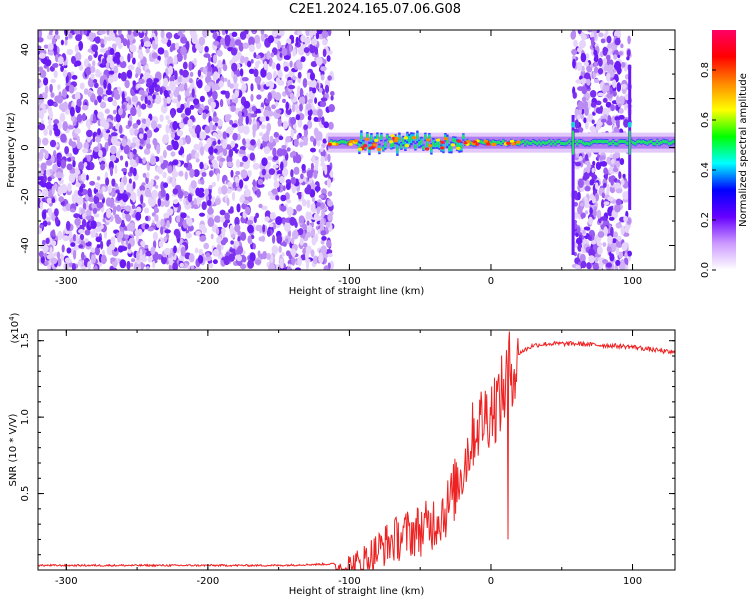 This screenshot has height=600, width=750. Describe the element at coordinates (25, 49) in the screenshot. I see `y-tick-label: 40` at that location.